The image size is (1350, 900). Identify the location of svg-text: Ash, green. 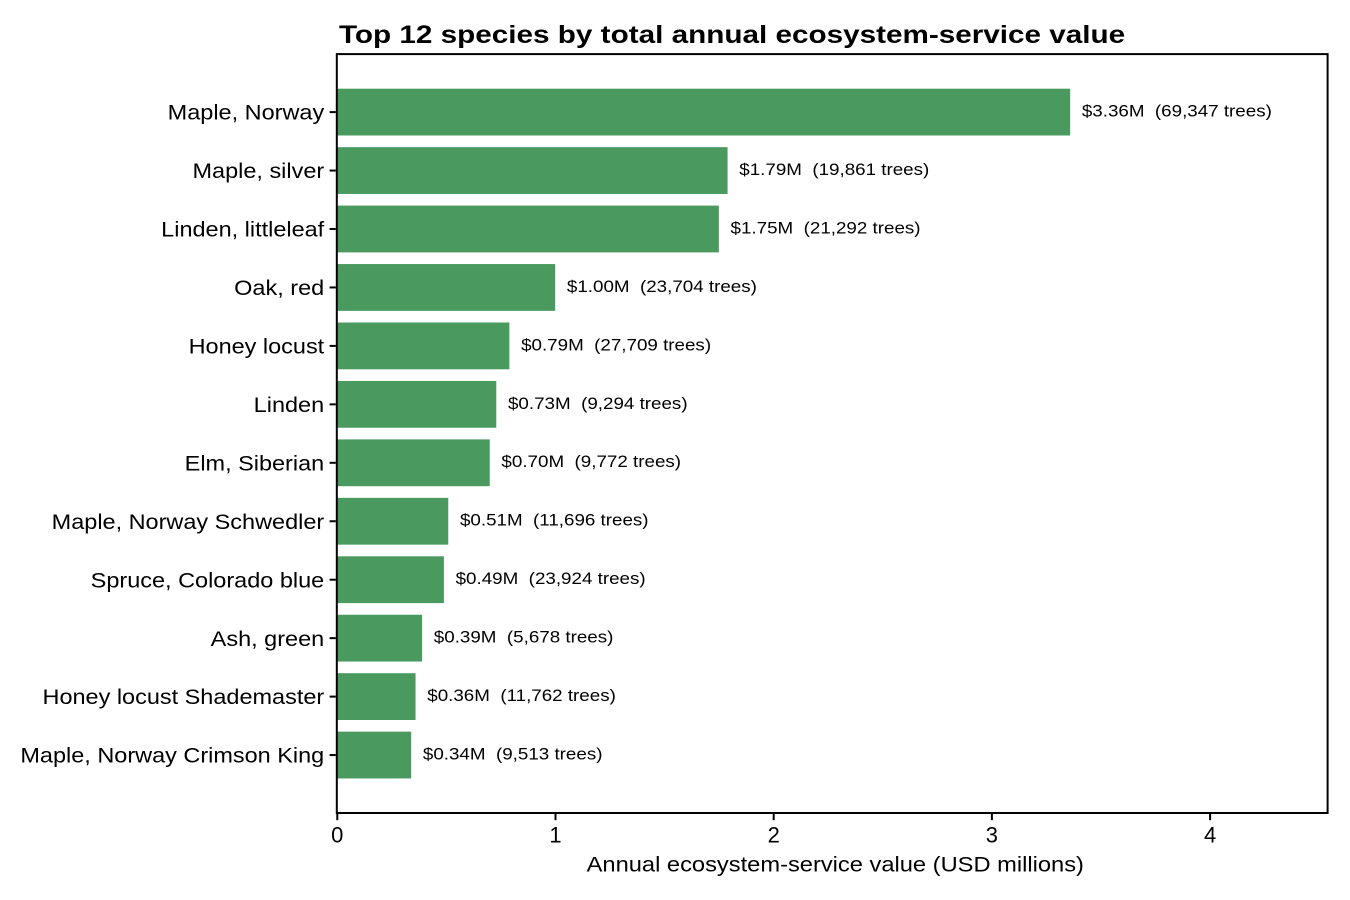
(268, 639).